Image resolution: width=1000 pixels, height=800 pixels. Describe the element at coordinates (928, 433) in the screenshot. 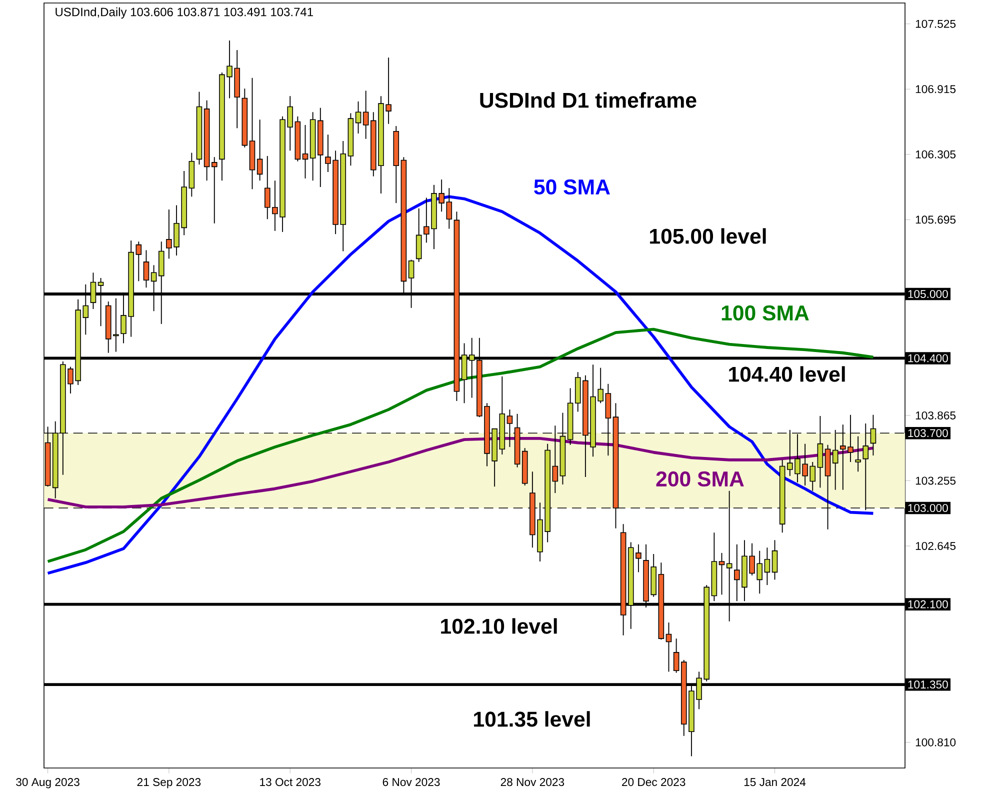

I see `ref-line-label: 103.700` at that location.